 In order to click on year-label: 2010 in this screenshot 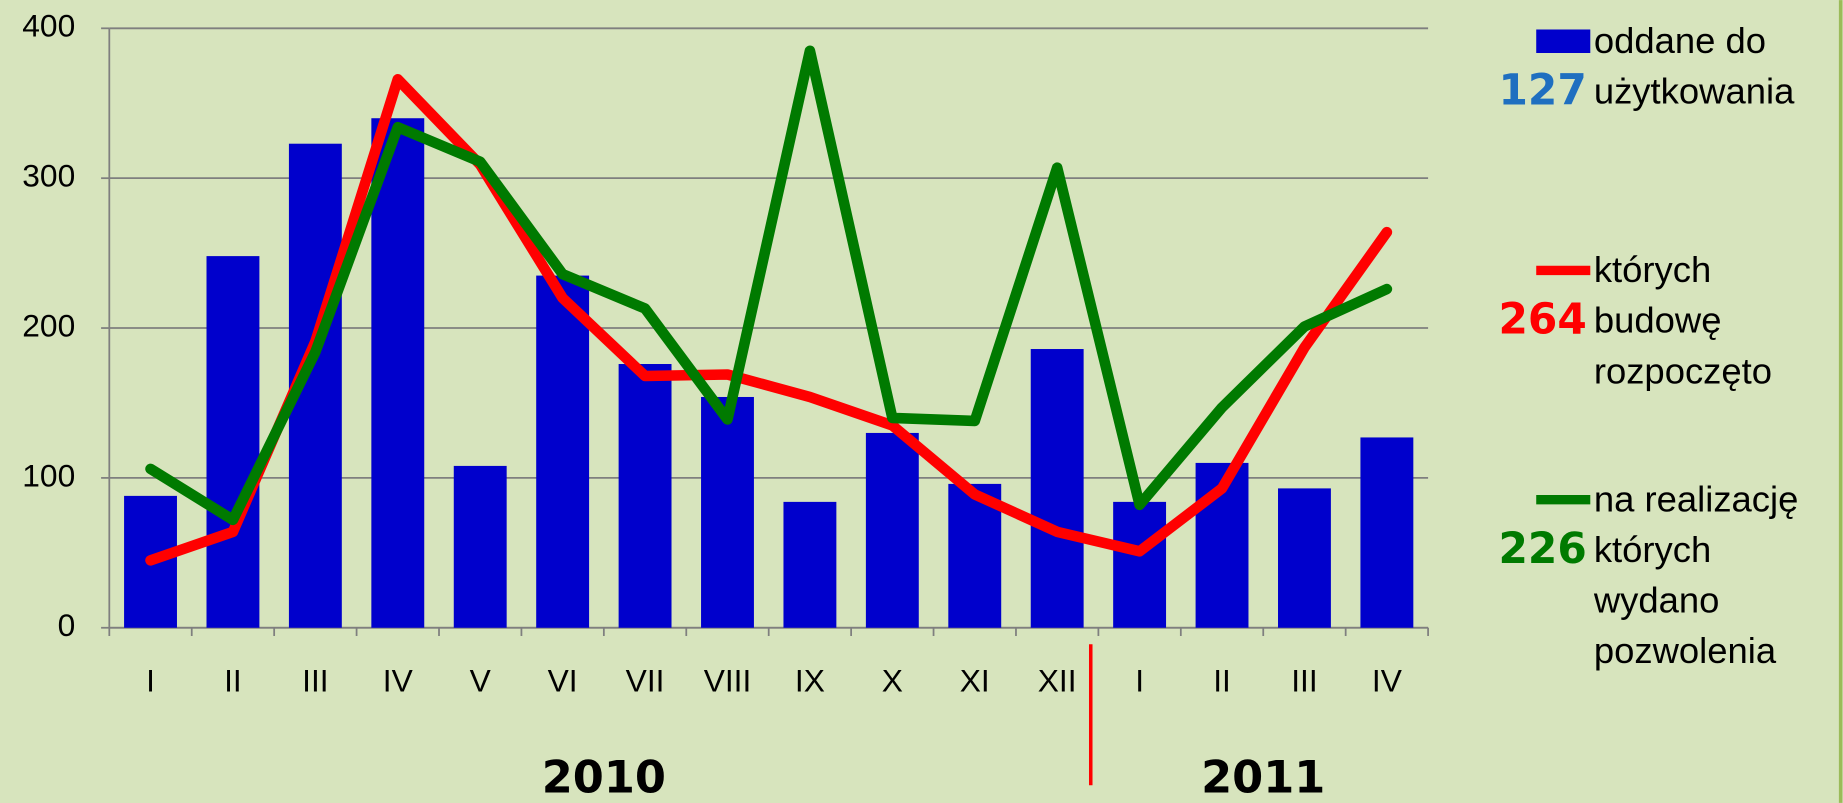, I will do `click(604, 777)`.